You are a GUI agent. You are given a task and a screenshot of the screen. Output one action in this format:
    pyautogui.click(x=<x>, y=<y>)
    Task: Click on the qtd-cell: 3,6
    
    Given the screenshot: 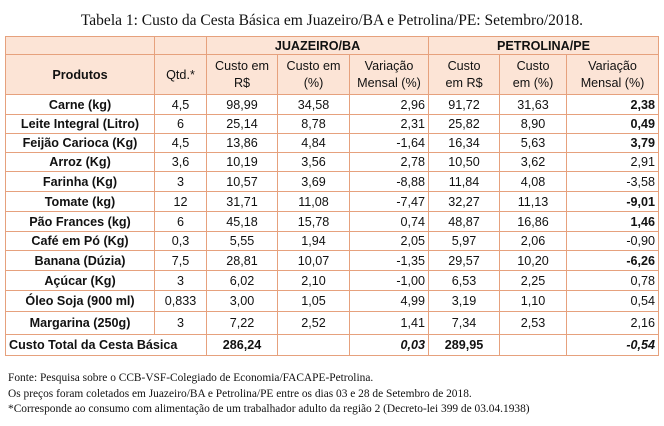 What is the action you would take?
    pyautogui.click(x=180, y=162)
    